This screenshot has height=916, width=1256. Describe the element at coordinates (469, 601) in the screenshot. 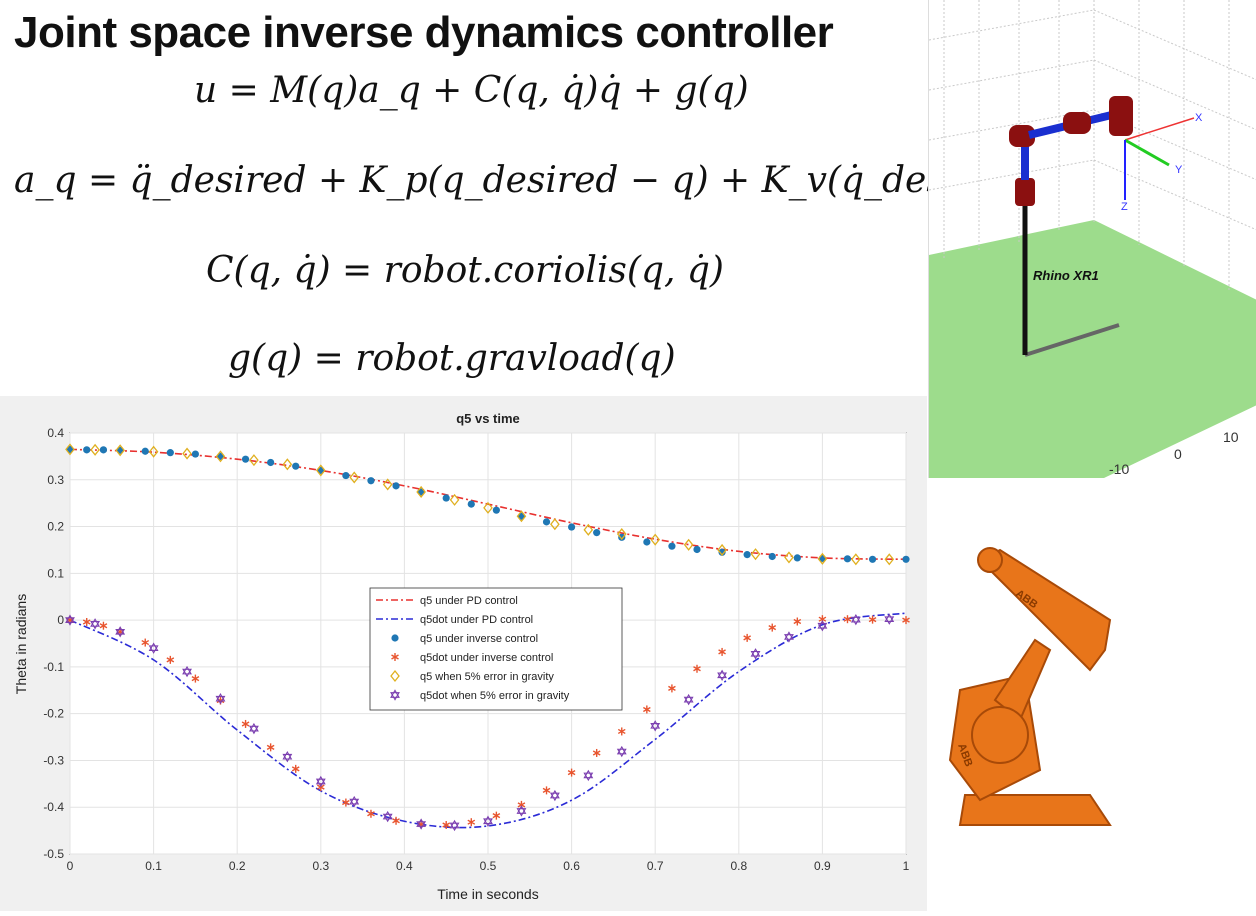

I see `legend-label: q5 under PD control` at that location.